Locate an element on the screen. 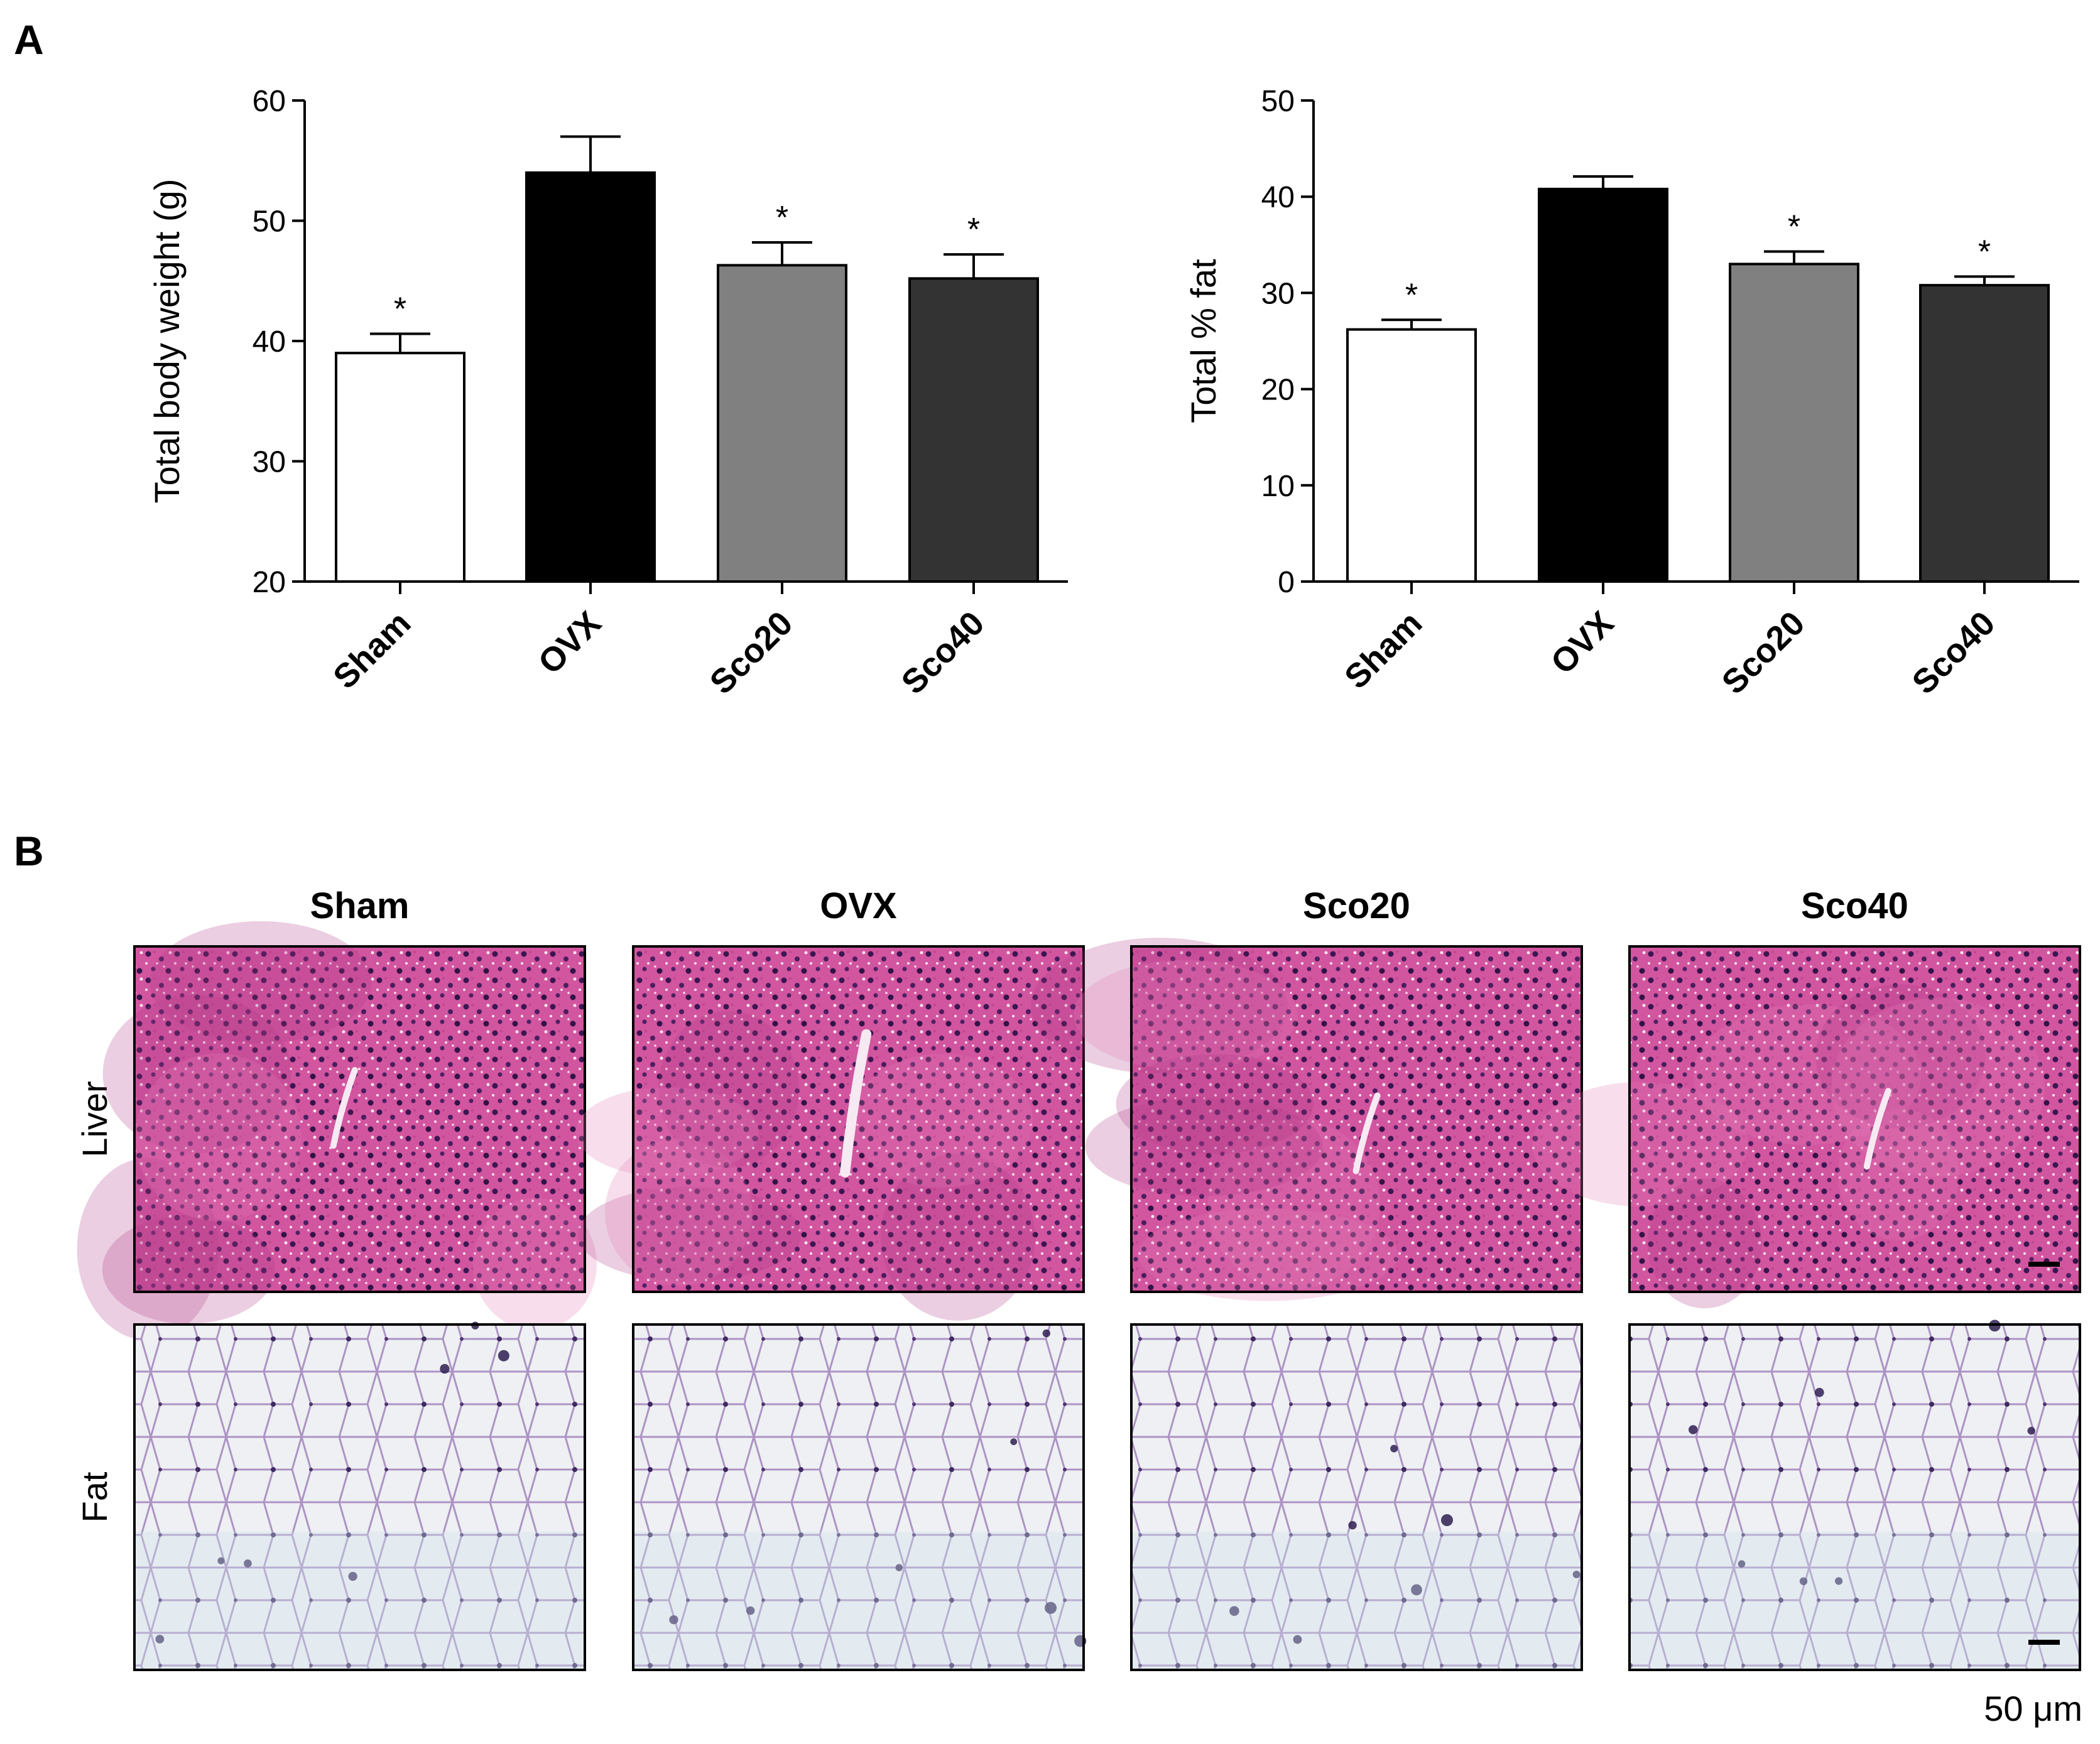 This screenshot has height=1744, width=2100. column-header-ovx: OVX is located at coordinates (858, 906).